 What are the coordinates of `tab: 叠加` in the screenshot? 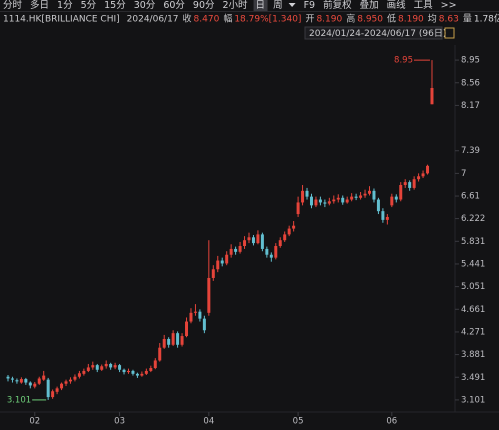 It's located at (369, 5).